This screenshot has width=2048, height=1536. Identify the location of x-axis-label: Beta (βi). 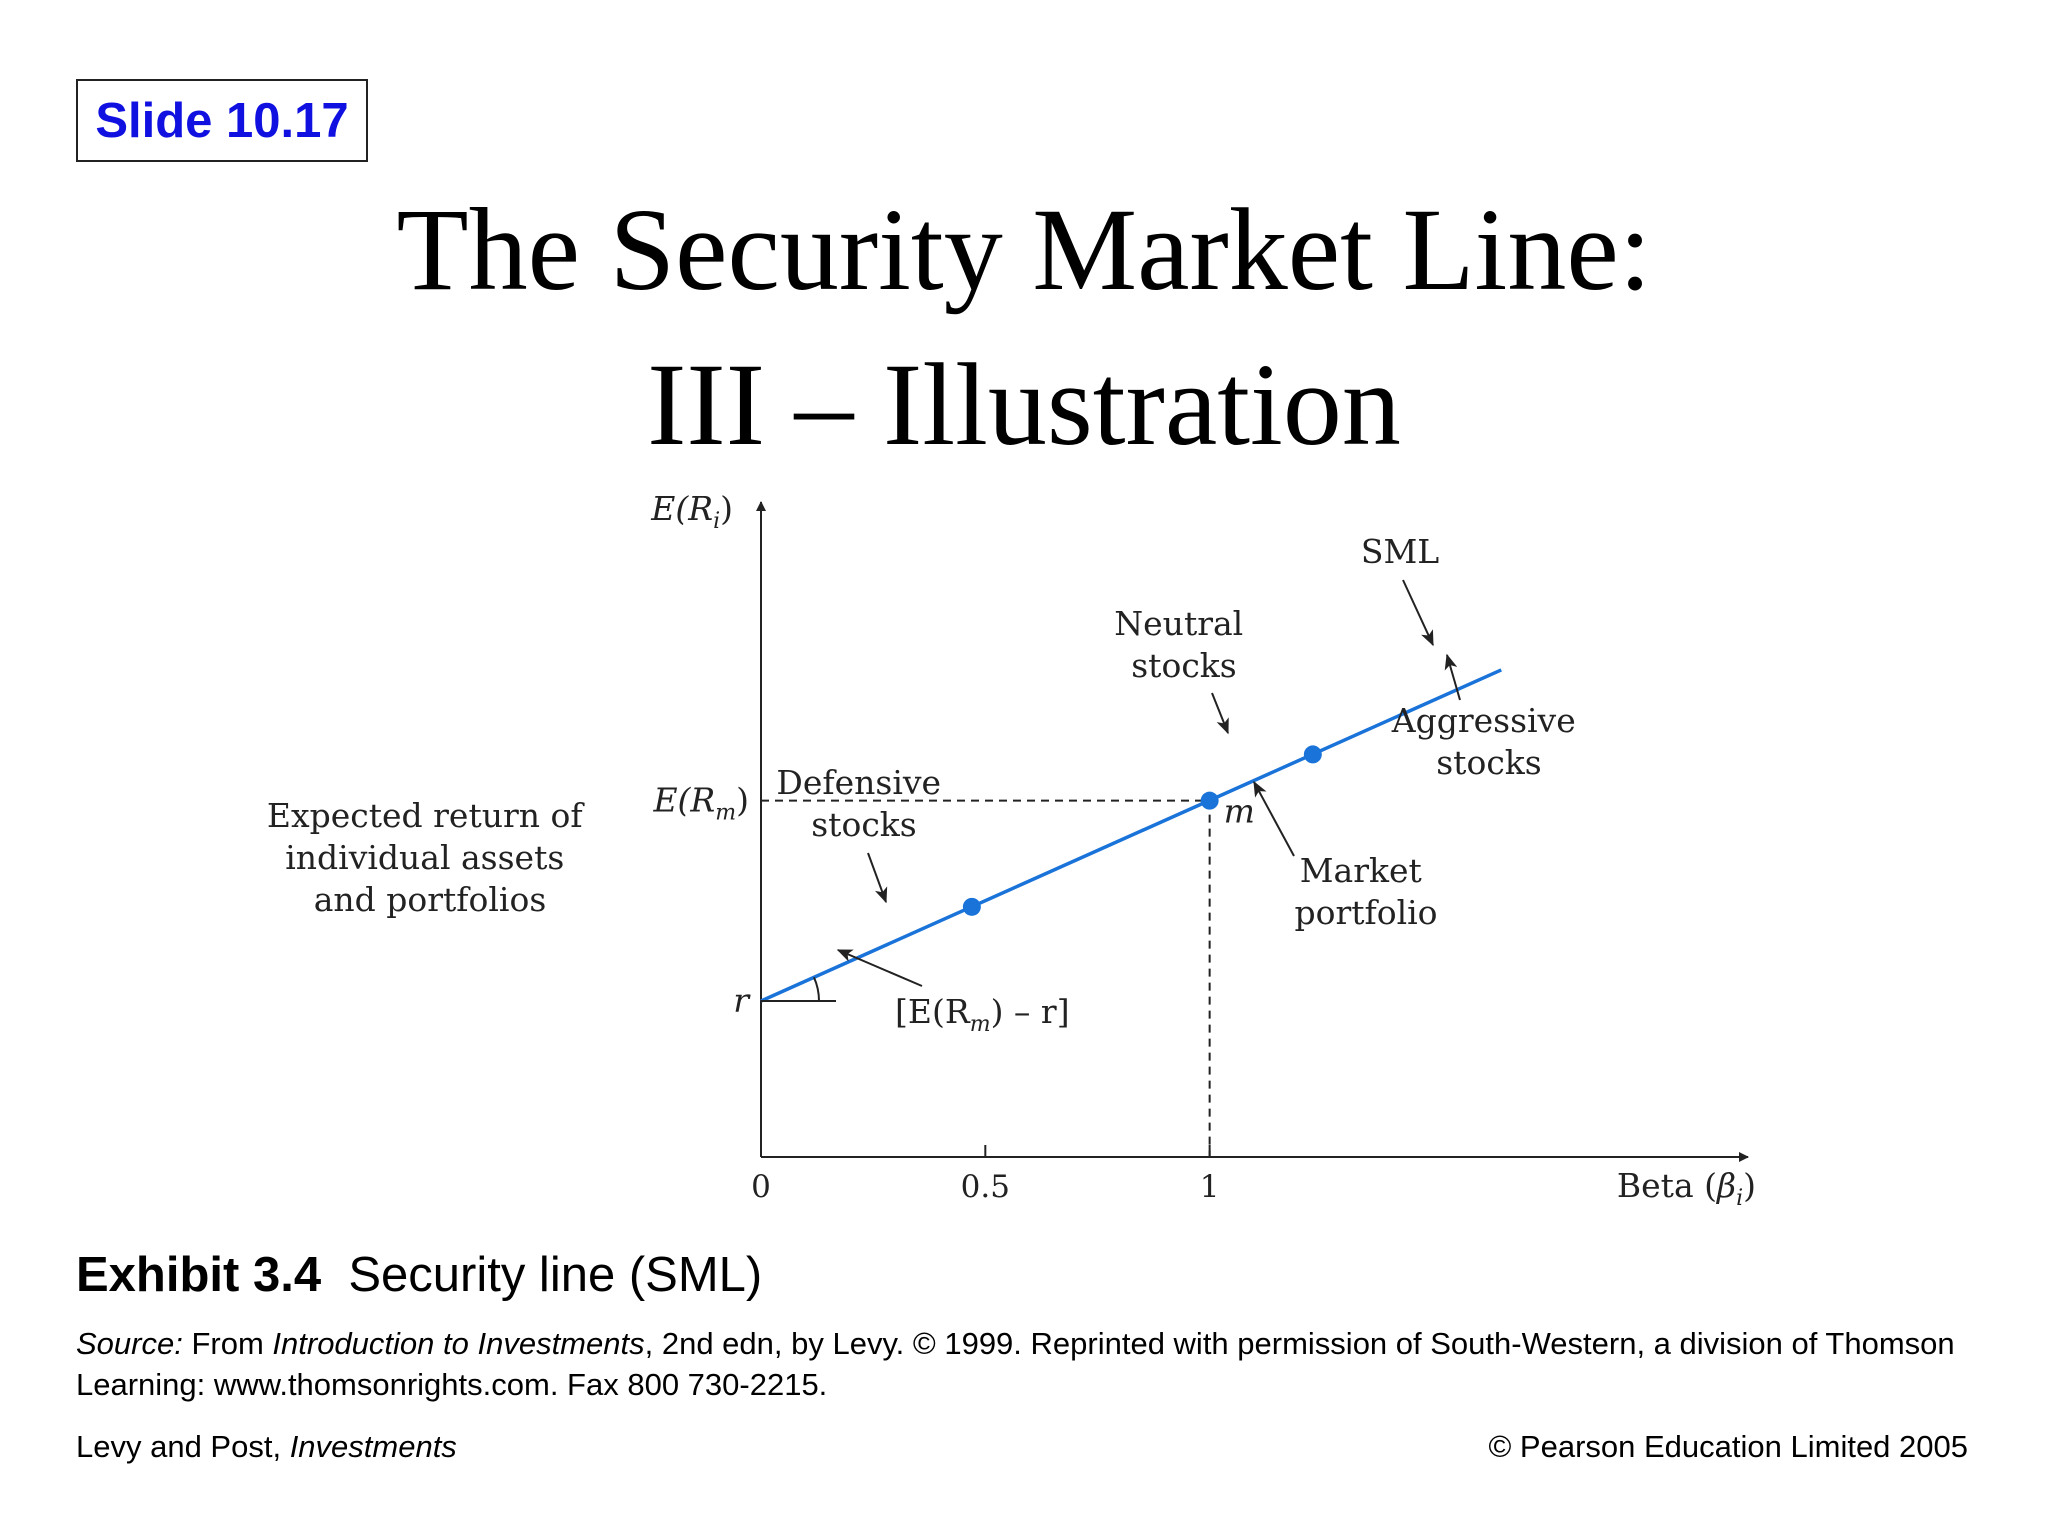
(1686, 1188).